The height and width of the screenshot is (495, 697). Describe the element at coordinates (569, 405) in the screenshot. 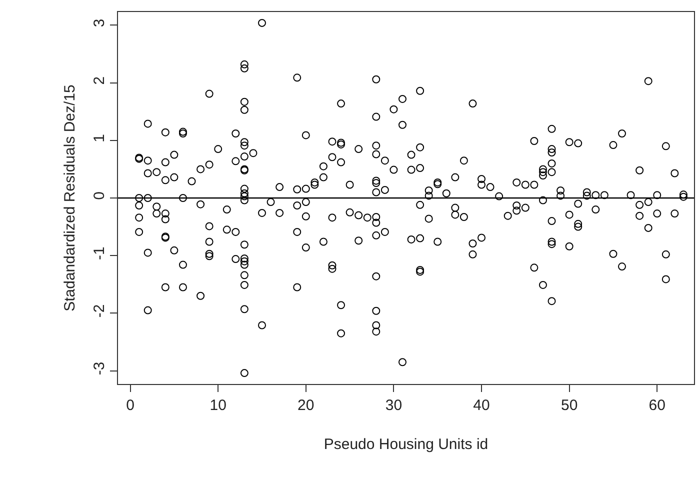

I see `x-tick-label: 50` at that location.